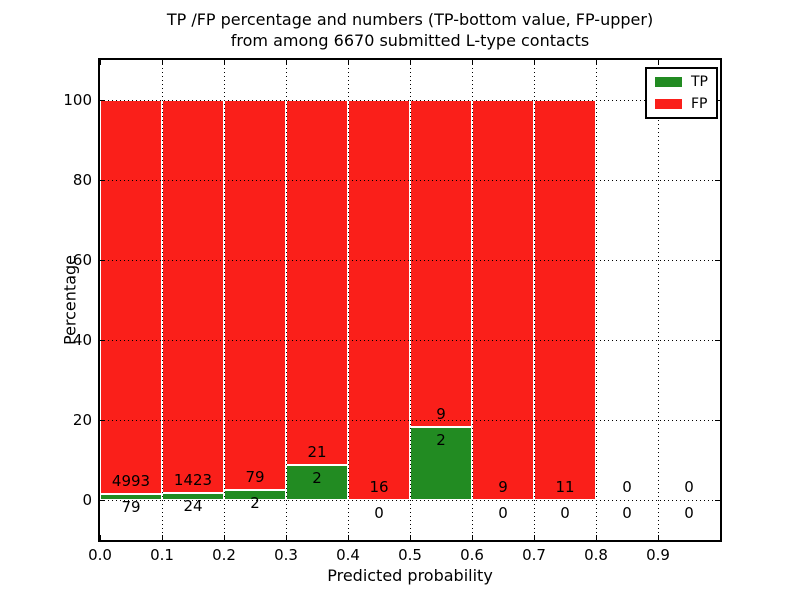 Image resolution: width=800 pixels, height=600 pixels. I want to click on x-tick-label: 0.8, so click(596, 555).